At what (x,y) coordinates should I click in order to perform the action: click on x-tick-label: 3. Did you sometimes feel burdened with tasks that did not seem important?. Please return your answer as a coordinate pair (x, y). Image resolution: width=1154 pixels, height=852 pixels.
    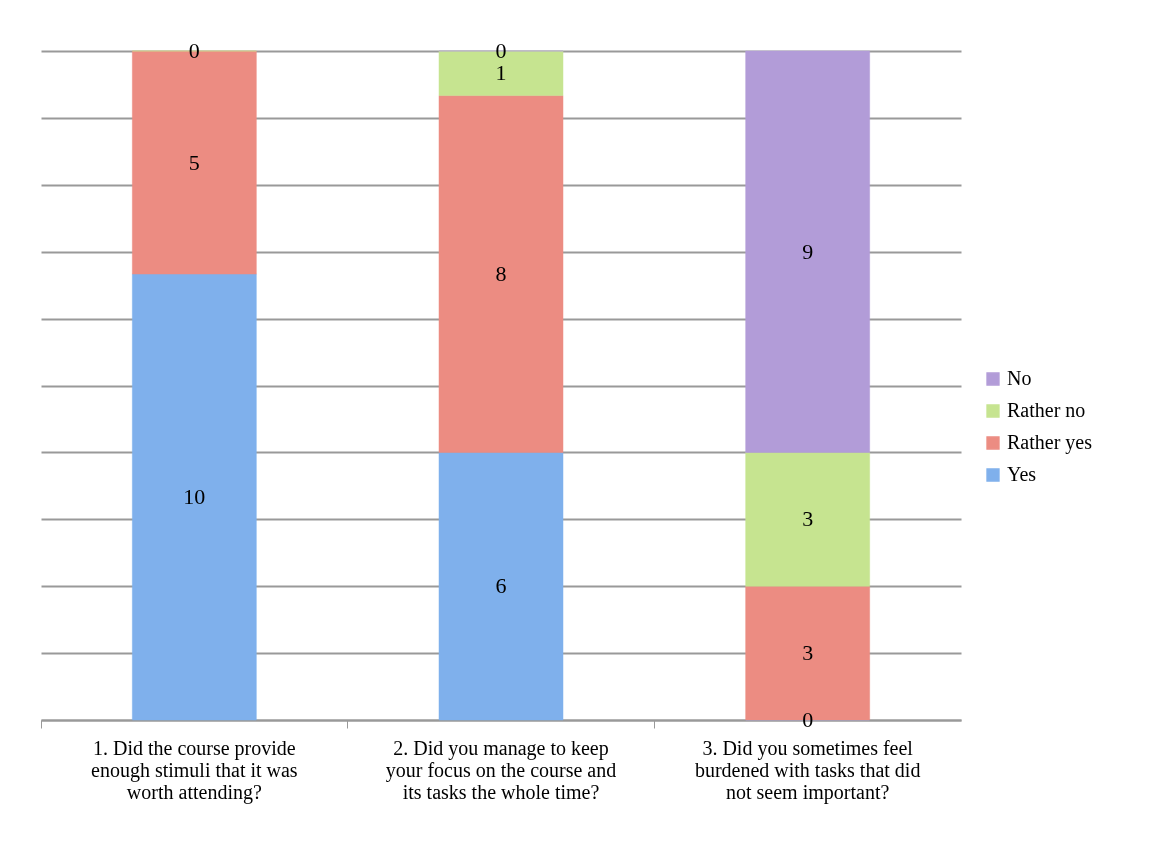
    Looking at the image, I should click on (807, 770).